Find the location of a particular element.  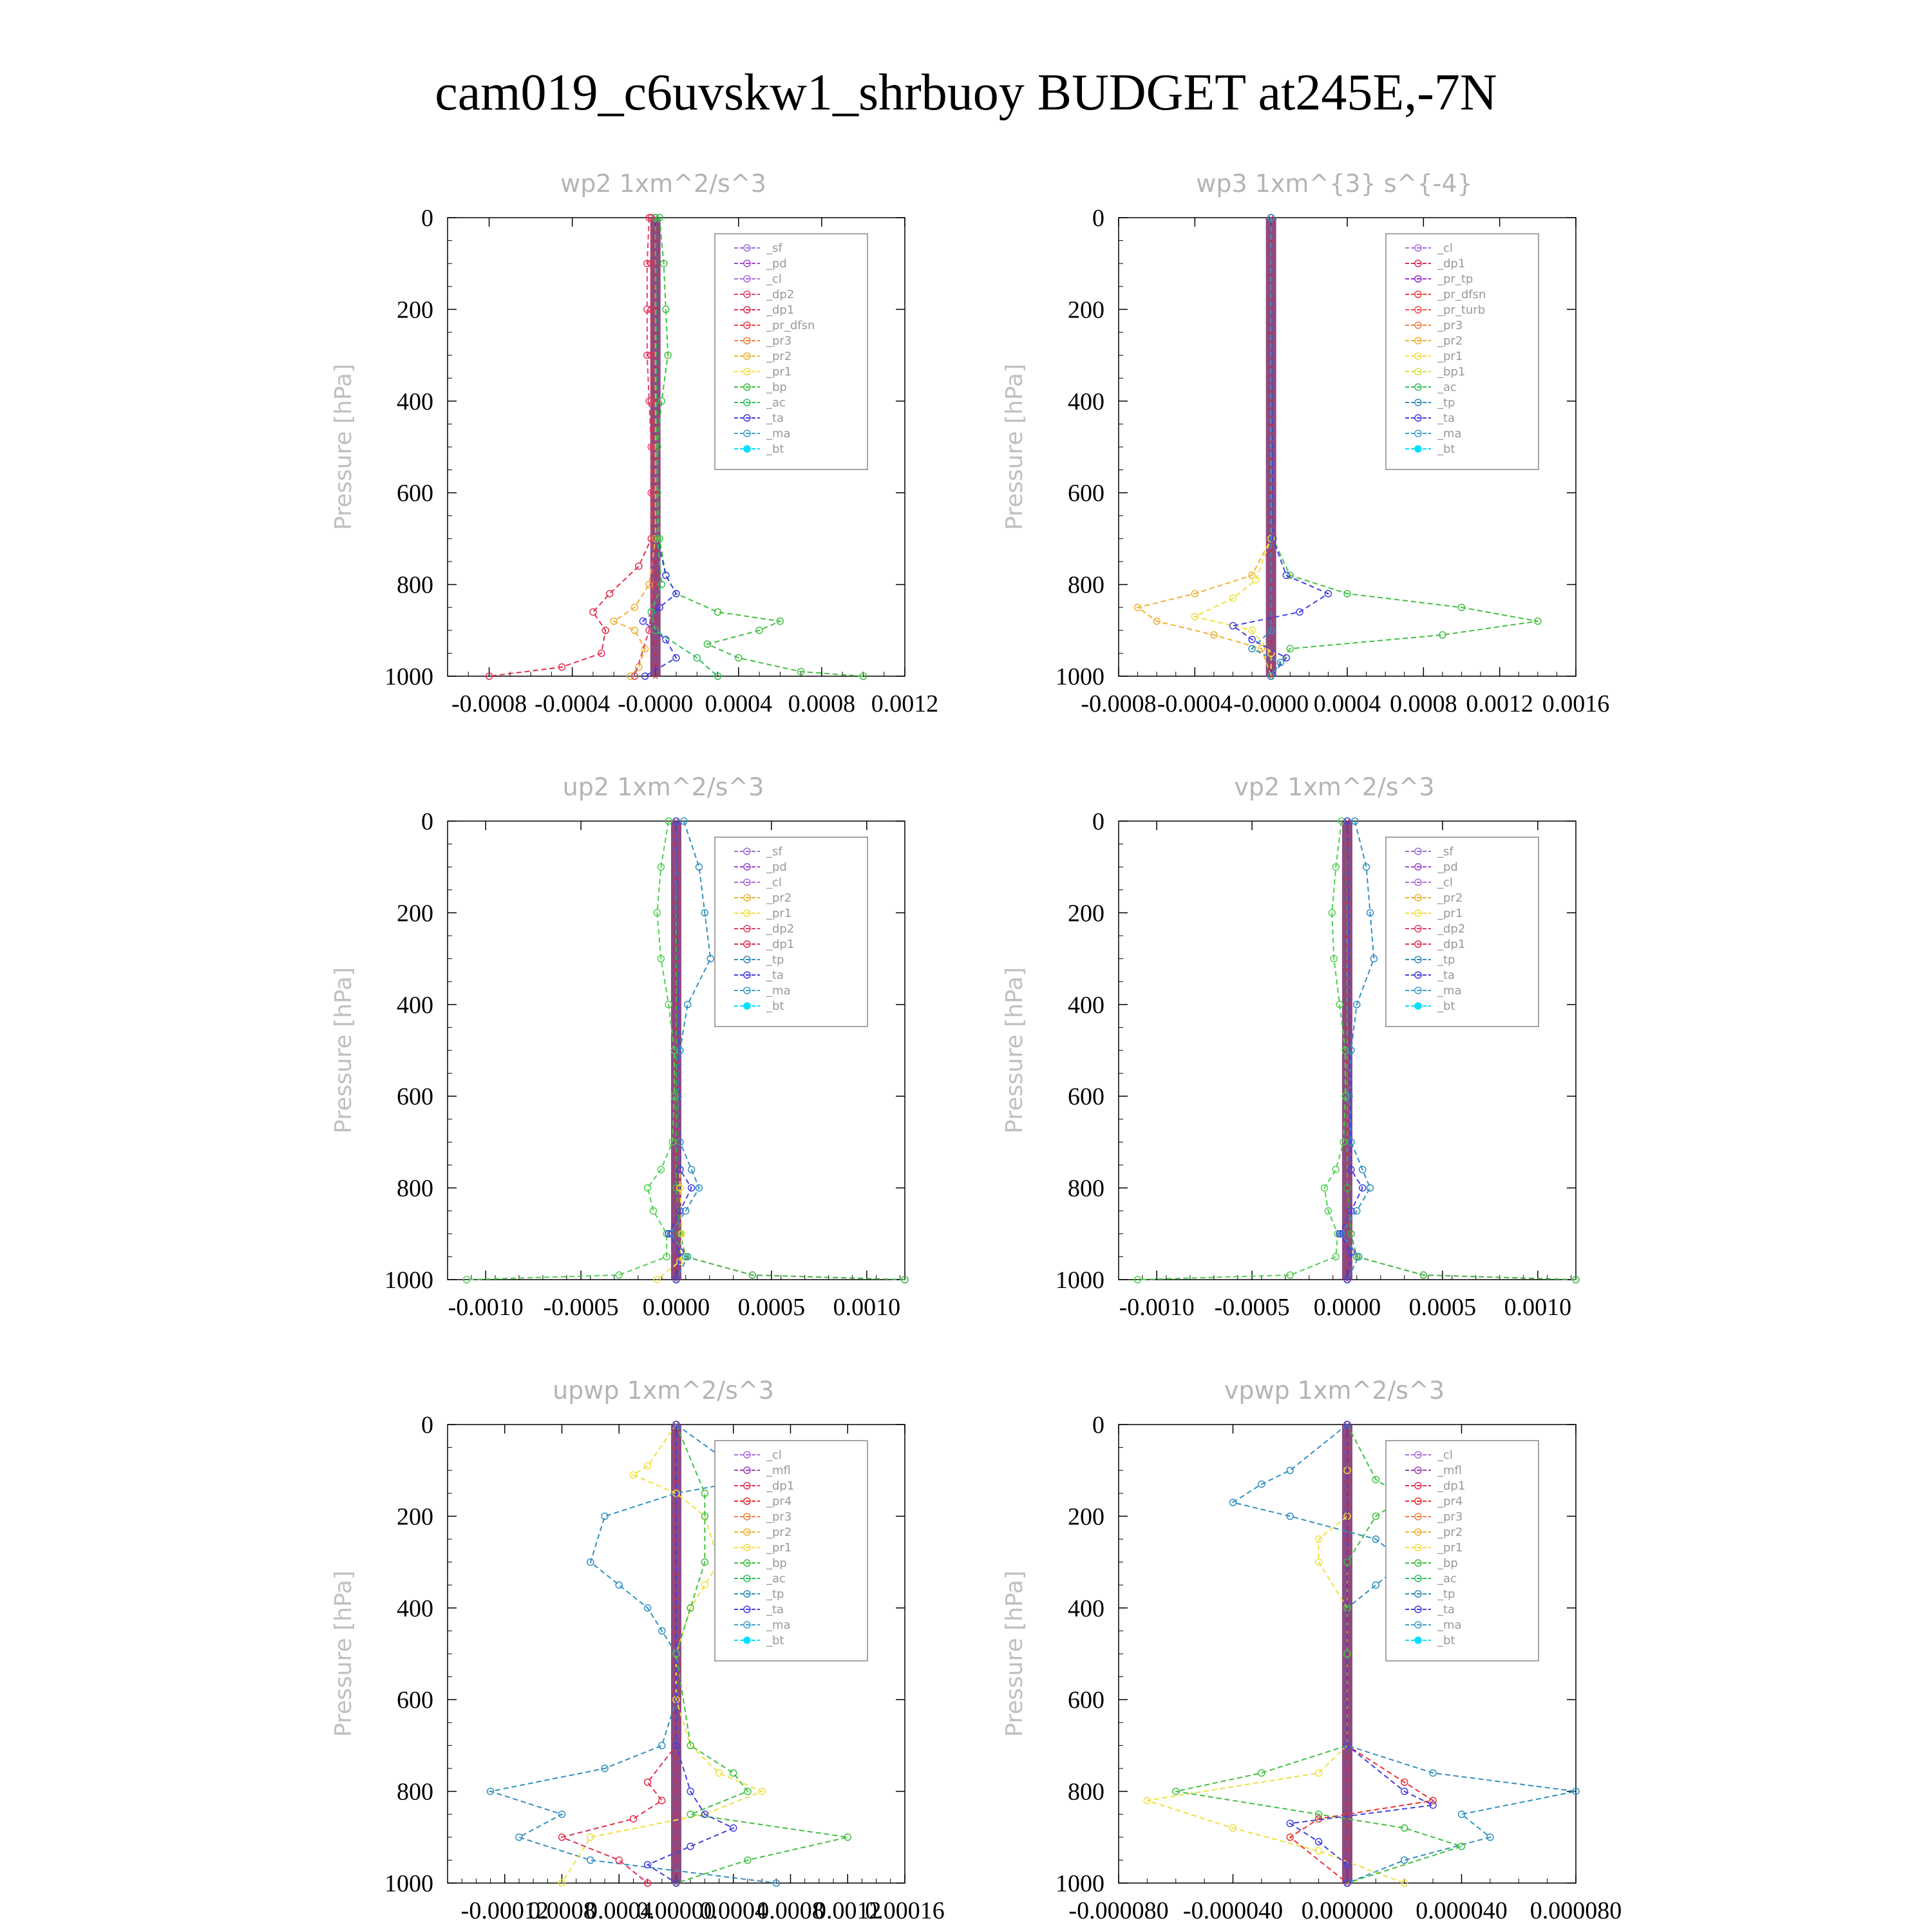

x-tick-label: 0.0010 is located at coordinates (867, 1307).